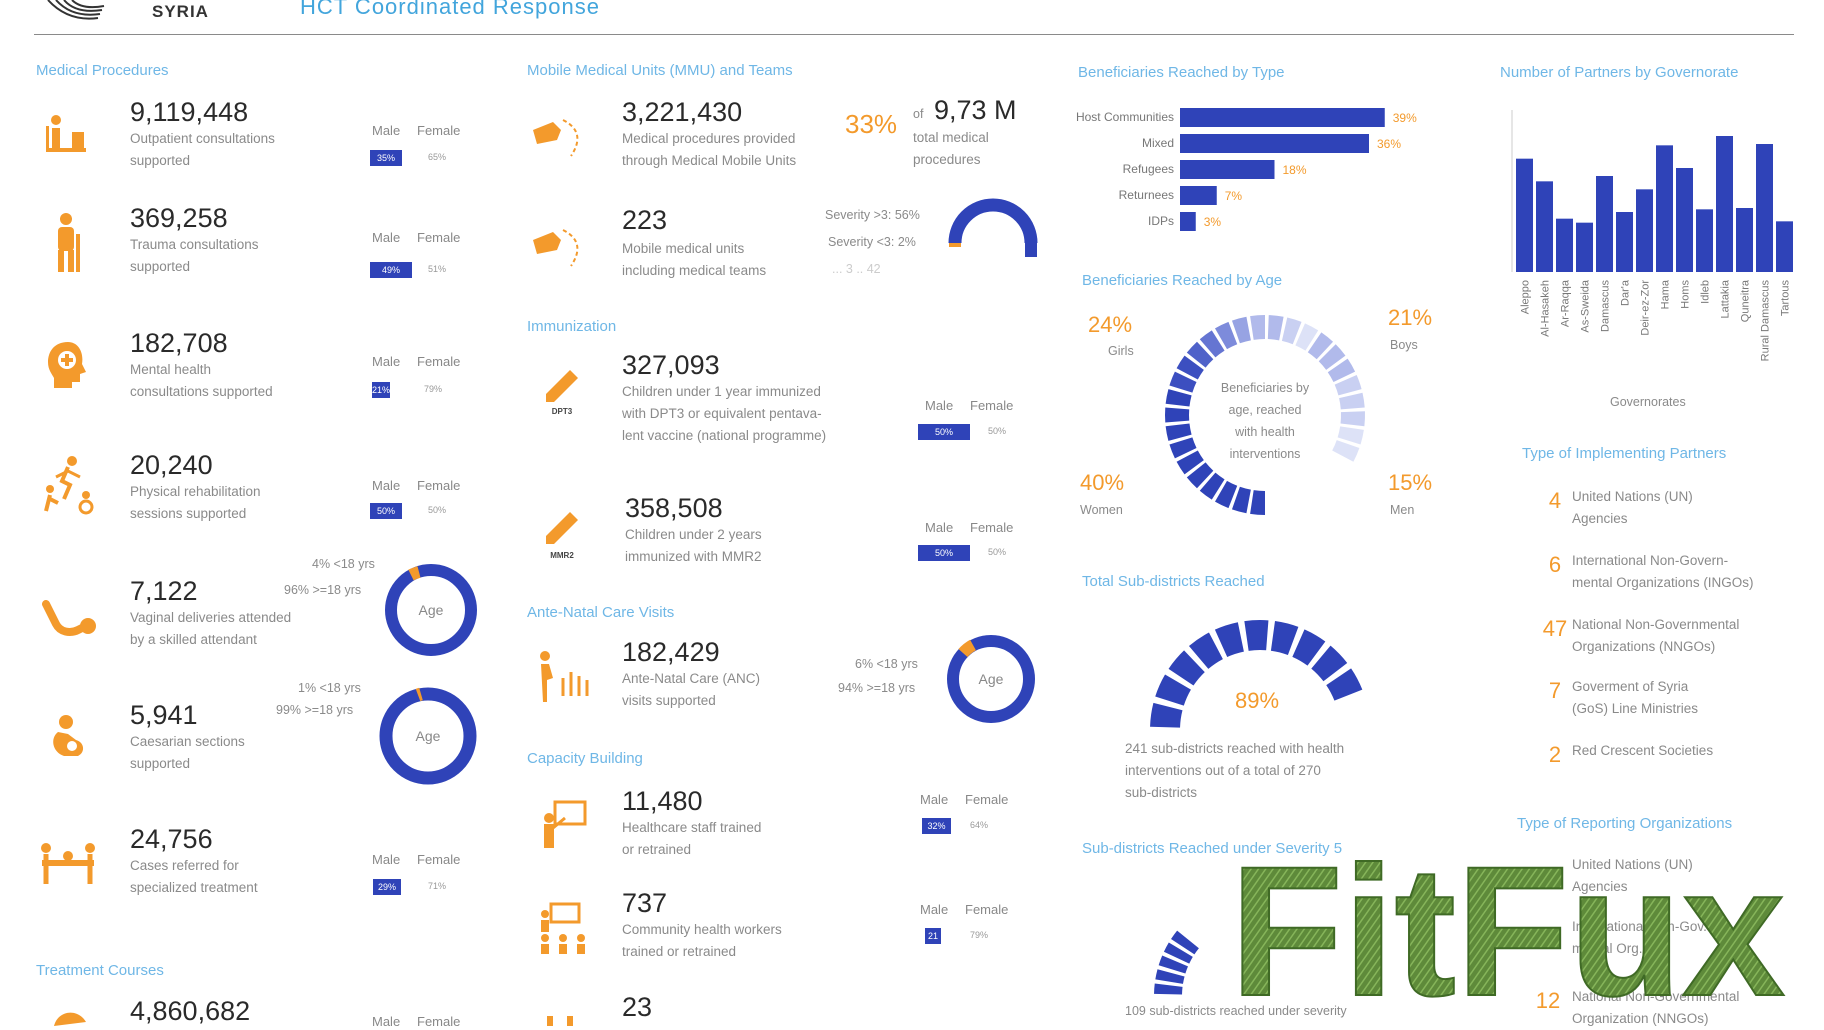  Describe the element at coordinates (1121, 351) in the screenshot. I see `girls-label: Girls` at that location.